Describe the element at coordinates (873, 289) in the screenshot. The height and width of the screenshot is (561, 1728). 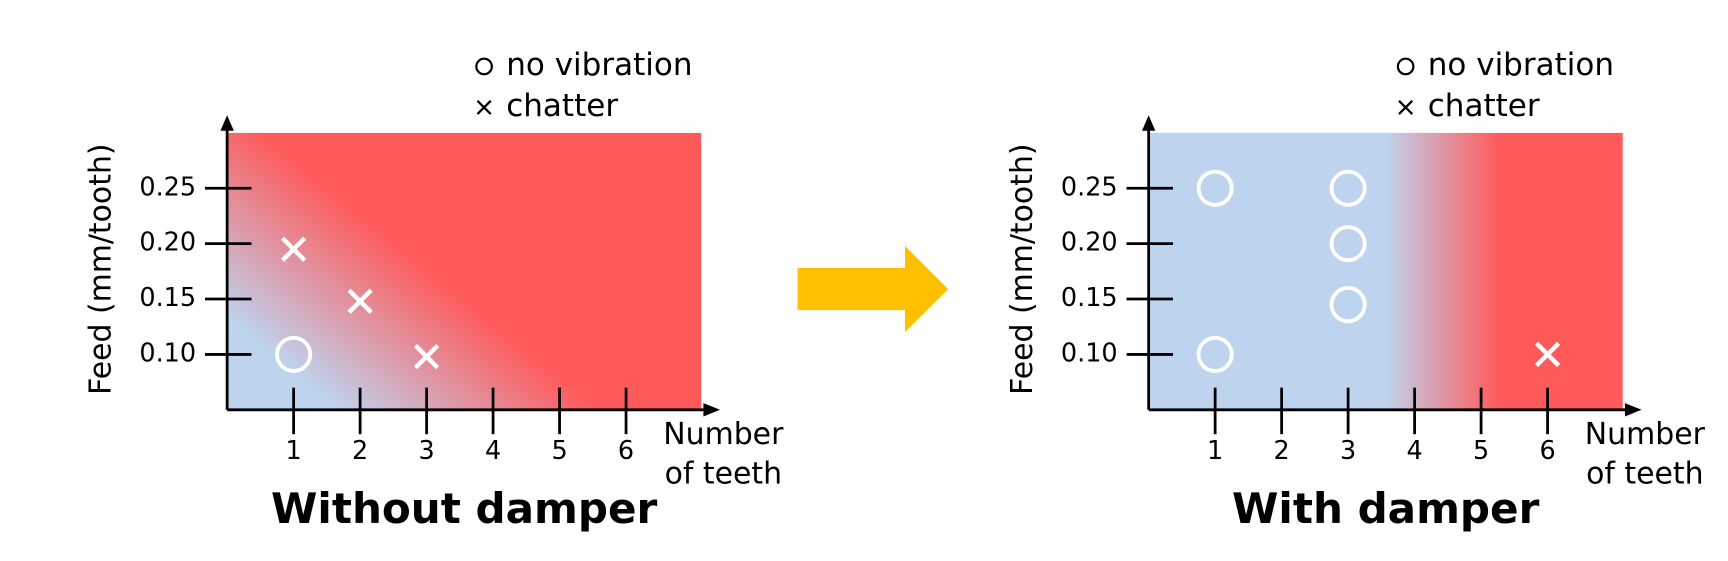
I see `arrow` at that location.